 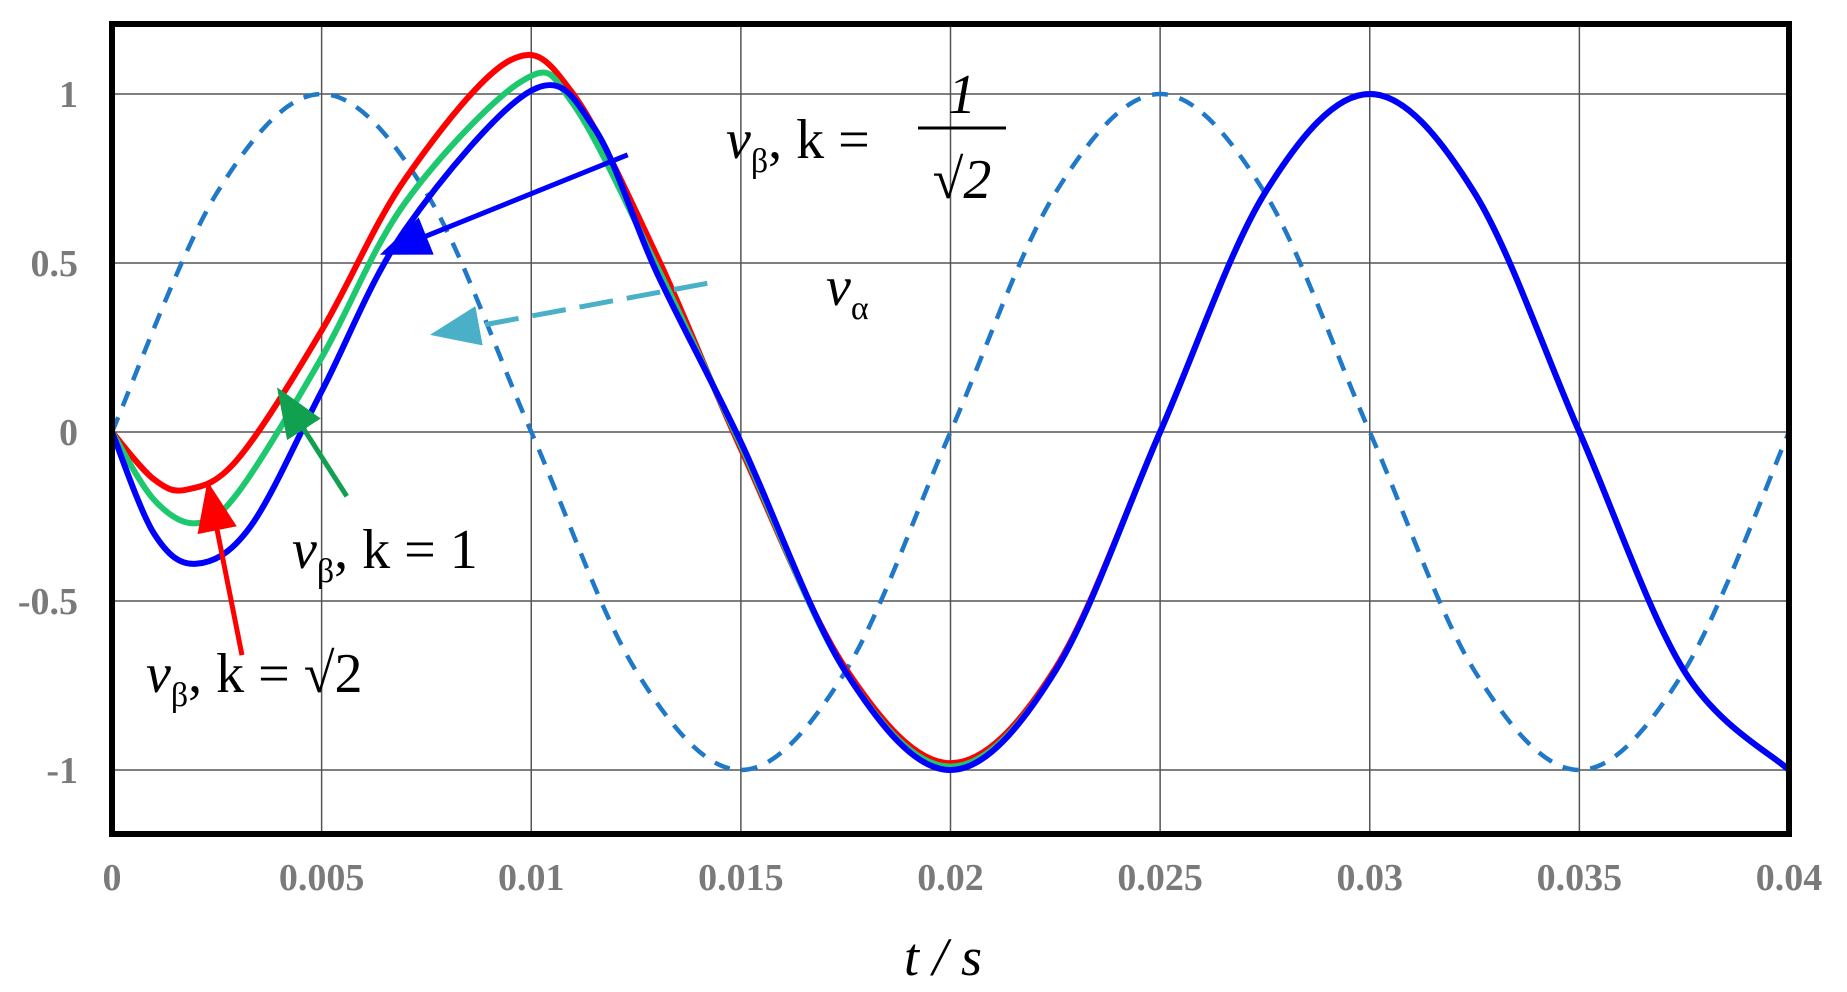 I want to click on arrow-ann-inv-sqrt2, so click(x=504, y=204).